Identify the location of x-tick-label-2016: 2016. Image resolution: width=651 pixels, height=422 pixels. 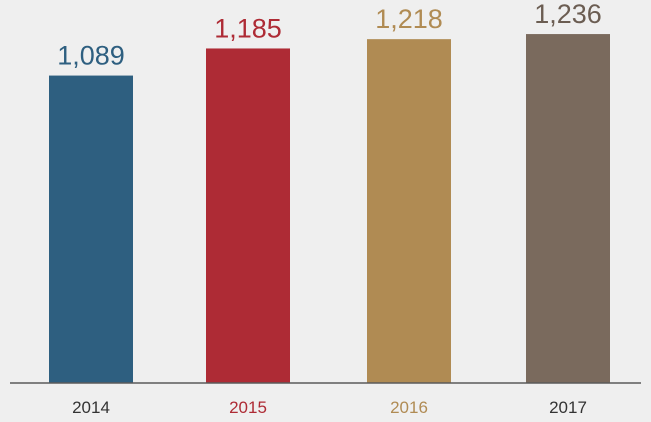
(409, 407).